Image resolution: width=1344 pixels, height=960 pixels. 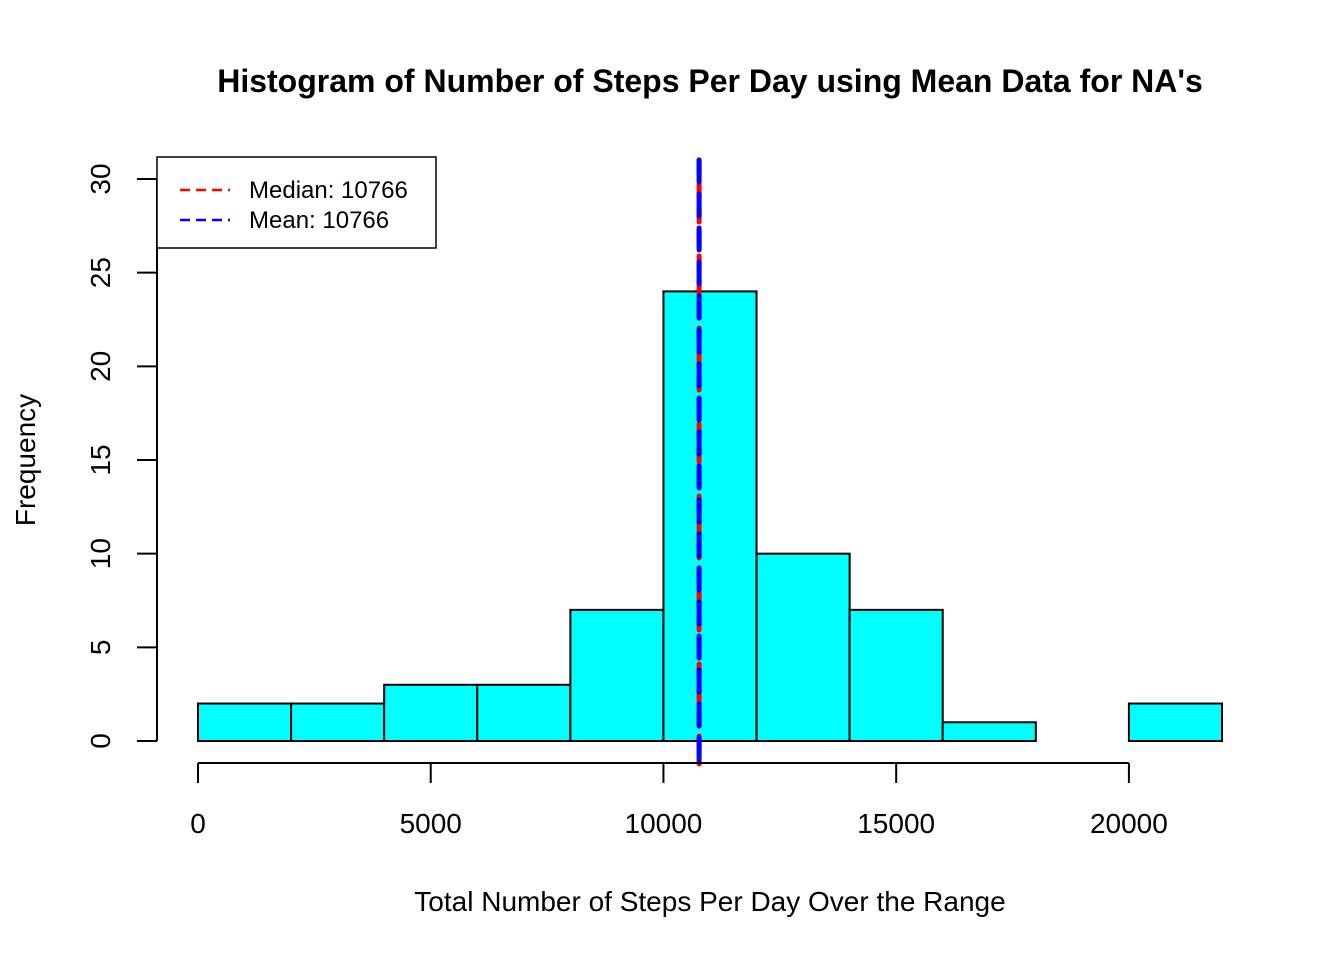 I want to click on x-tick-label: 0, so click(x=198, y=823).